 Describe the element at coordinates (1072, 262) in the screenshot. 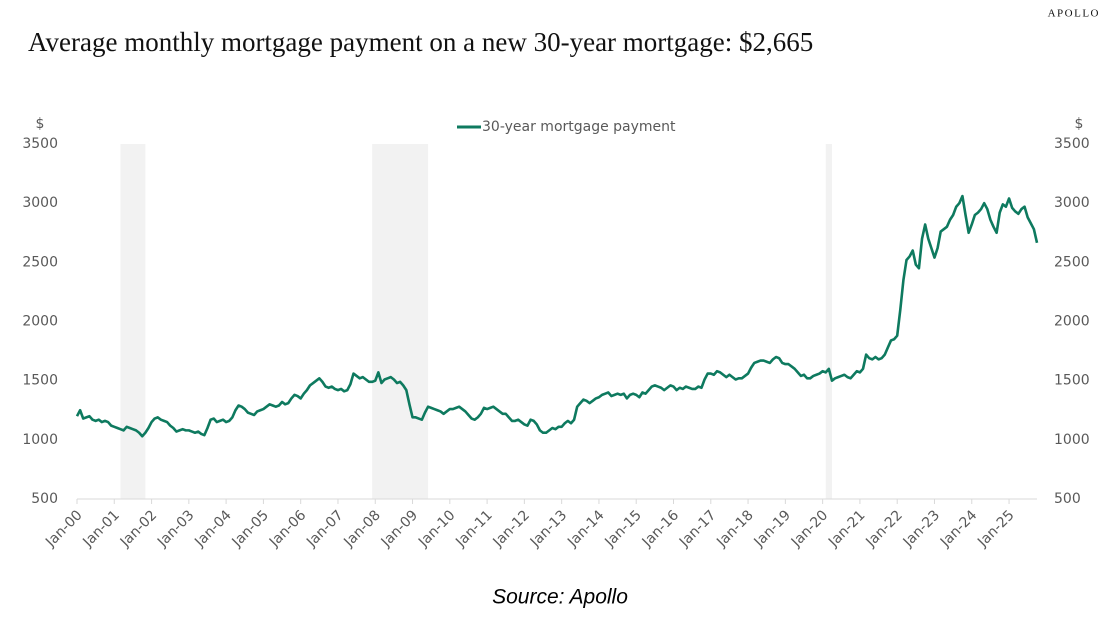

I see `y2-tick-label: 2500` at that location.